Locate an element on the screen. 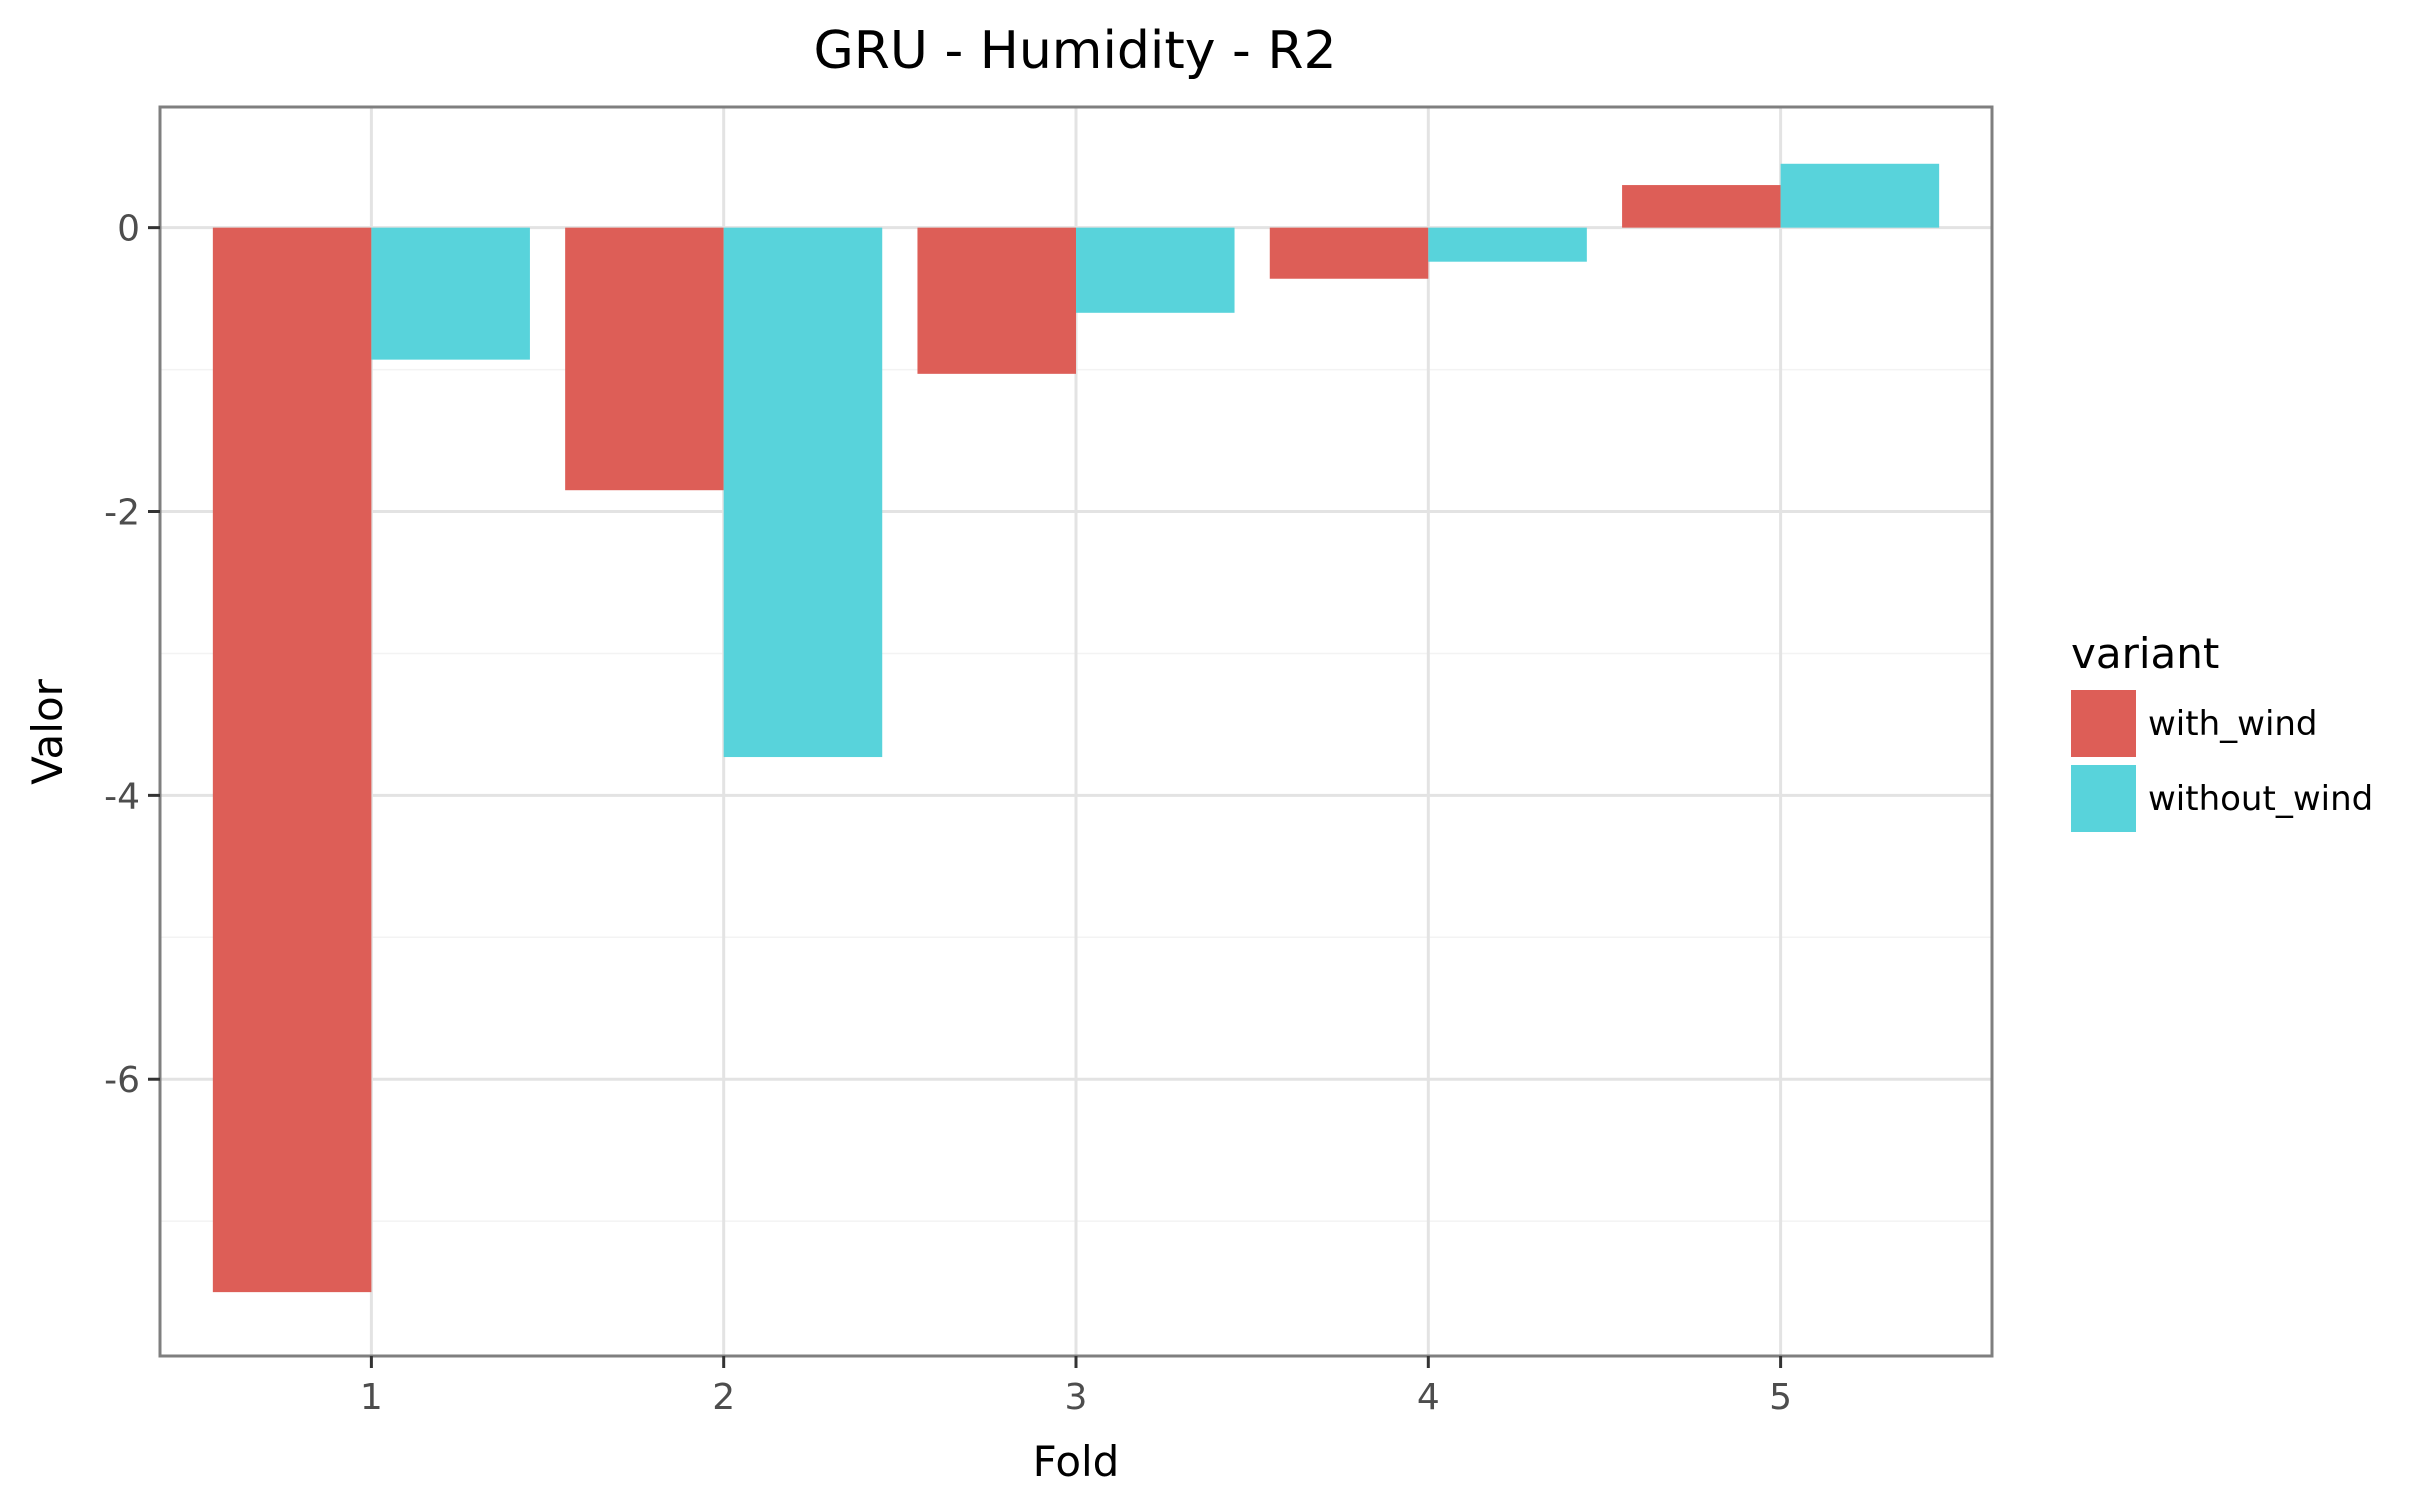 This screenshot has height=1511, width=2411. legend-key-with-wind is located at coordinates (2103, 723).